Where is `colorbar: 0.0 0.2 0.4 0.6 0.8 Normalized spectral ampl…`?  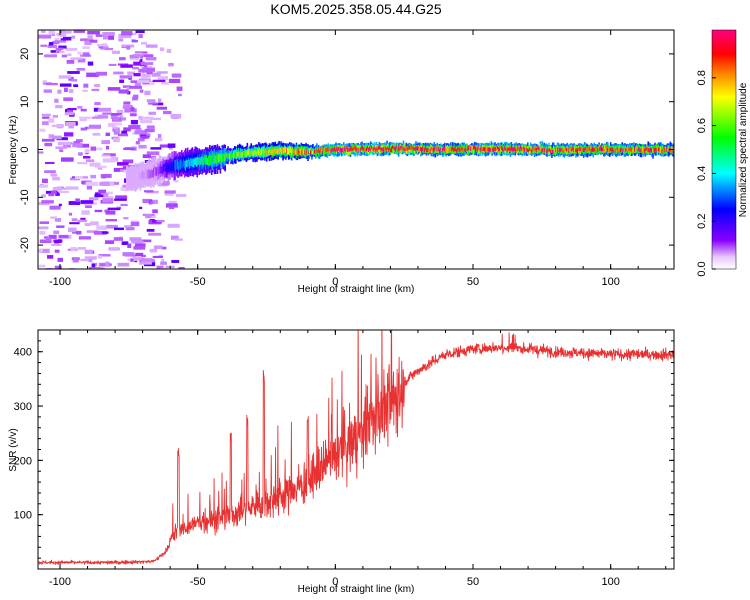 colorbar: 0.0 0.2 0.4 0.6 0.8 Normalized spectral ampl… is located at coordinates (722, 153).